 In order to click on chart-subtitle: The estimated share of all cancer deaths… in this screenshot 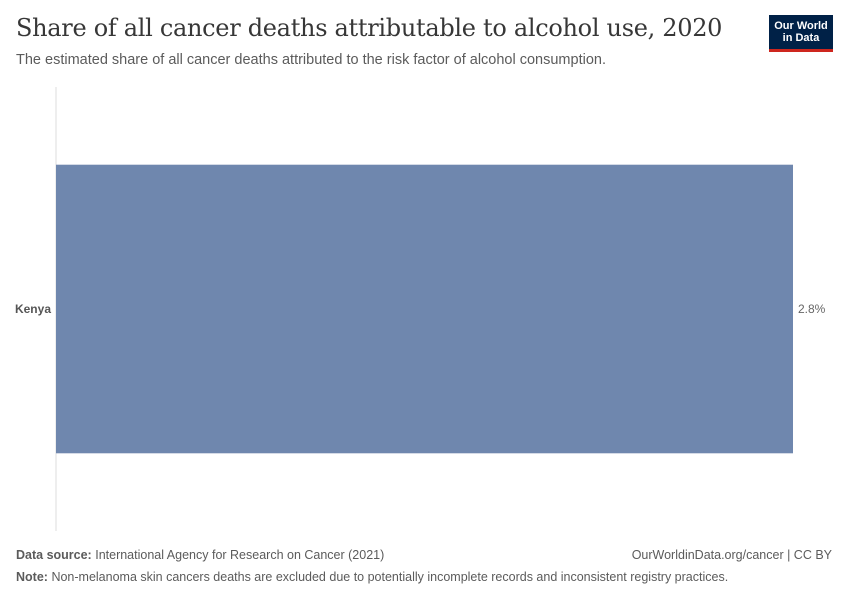, I will do `click(311, 60)`.